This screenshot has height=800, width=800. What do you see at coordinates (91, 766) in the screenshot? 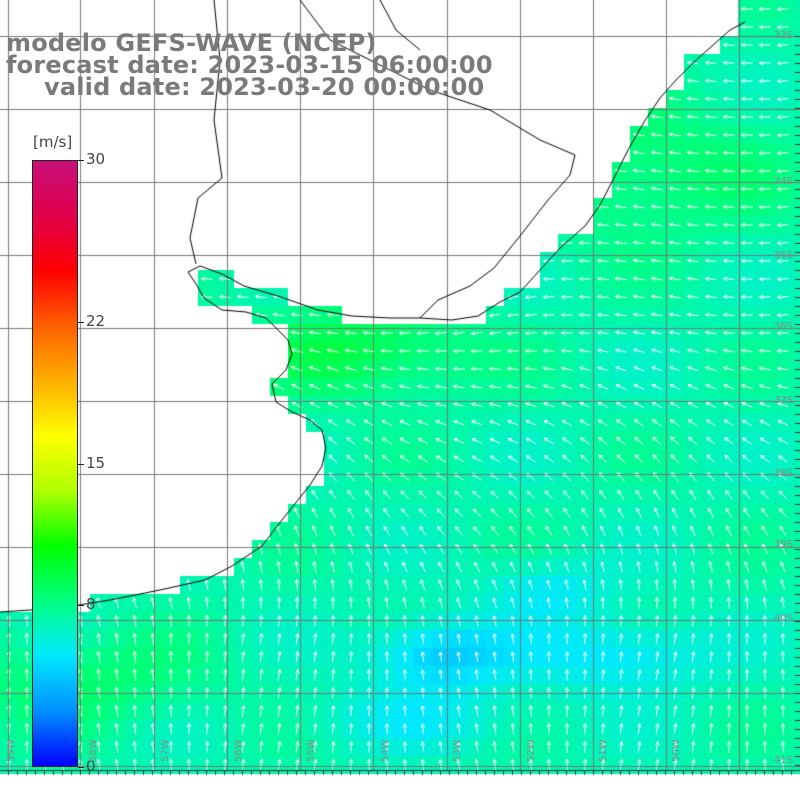
I see `colorbar-tick-label: 0` at bounding box center [91, 766].